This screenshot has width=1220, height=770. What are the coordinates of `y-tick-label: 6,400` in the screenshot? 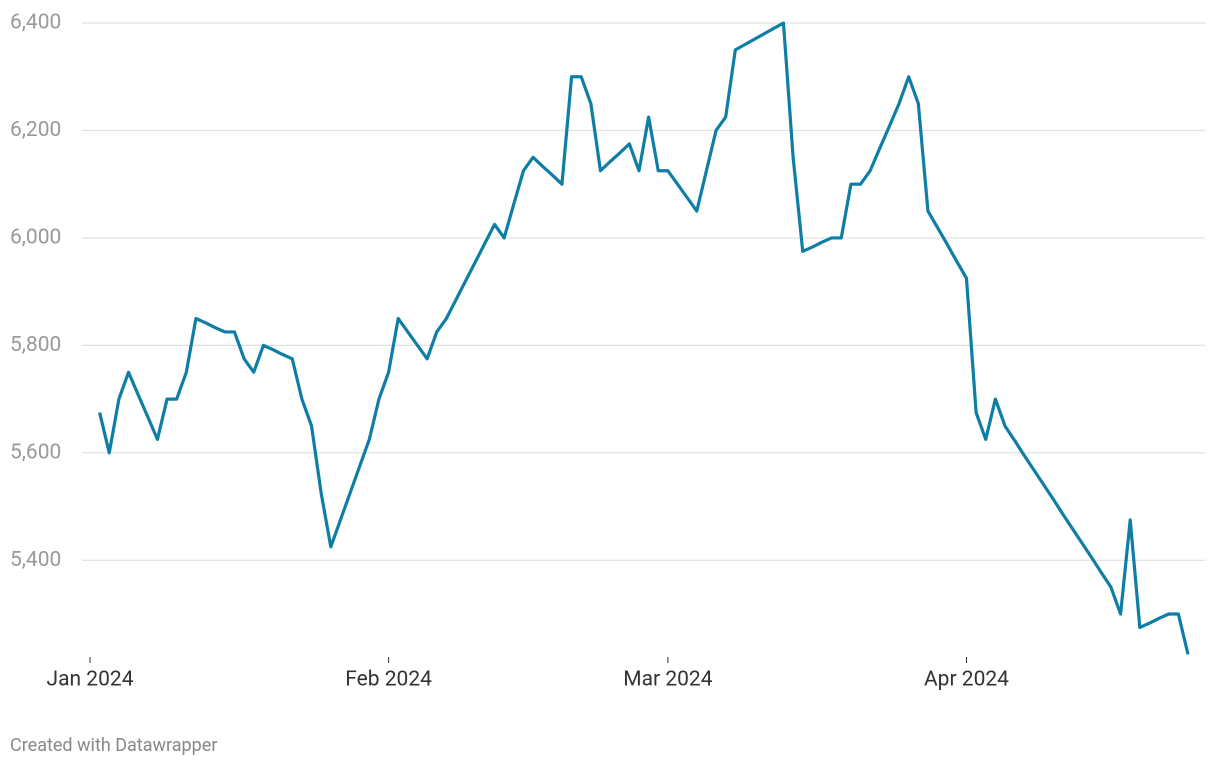 It's located at (35, 23).